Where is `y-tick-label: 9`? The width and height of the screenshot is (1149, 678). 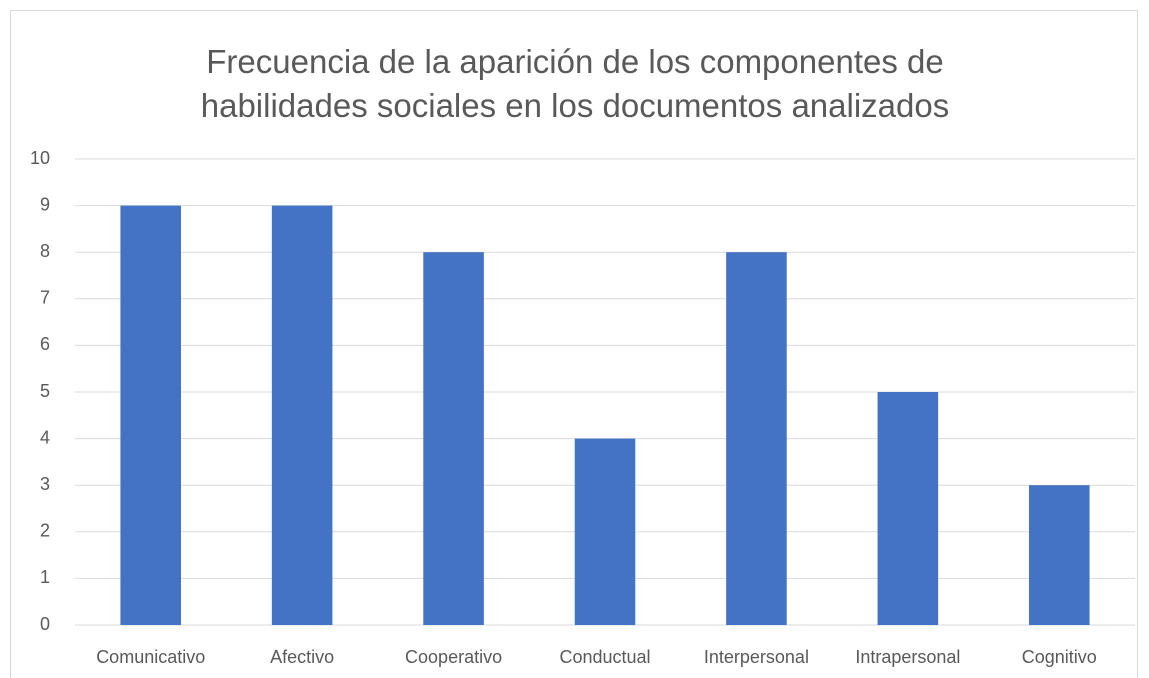
y-tick-label: 9 is located at coordinates (45, 204).